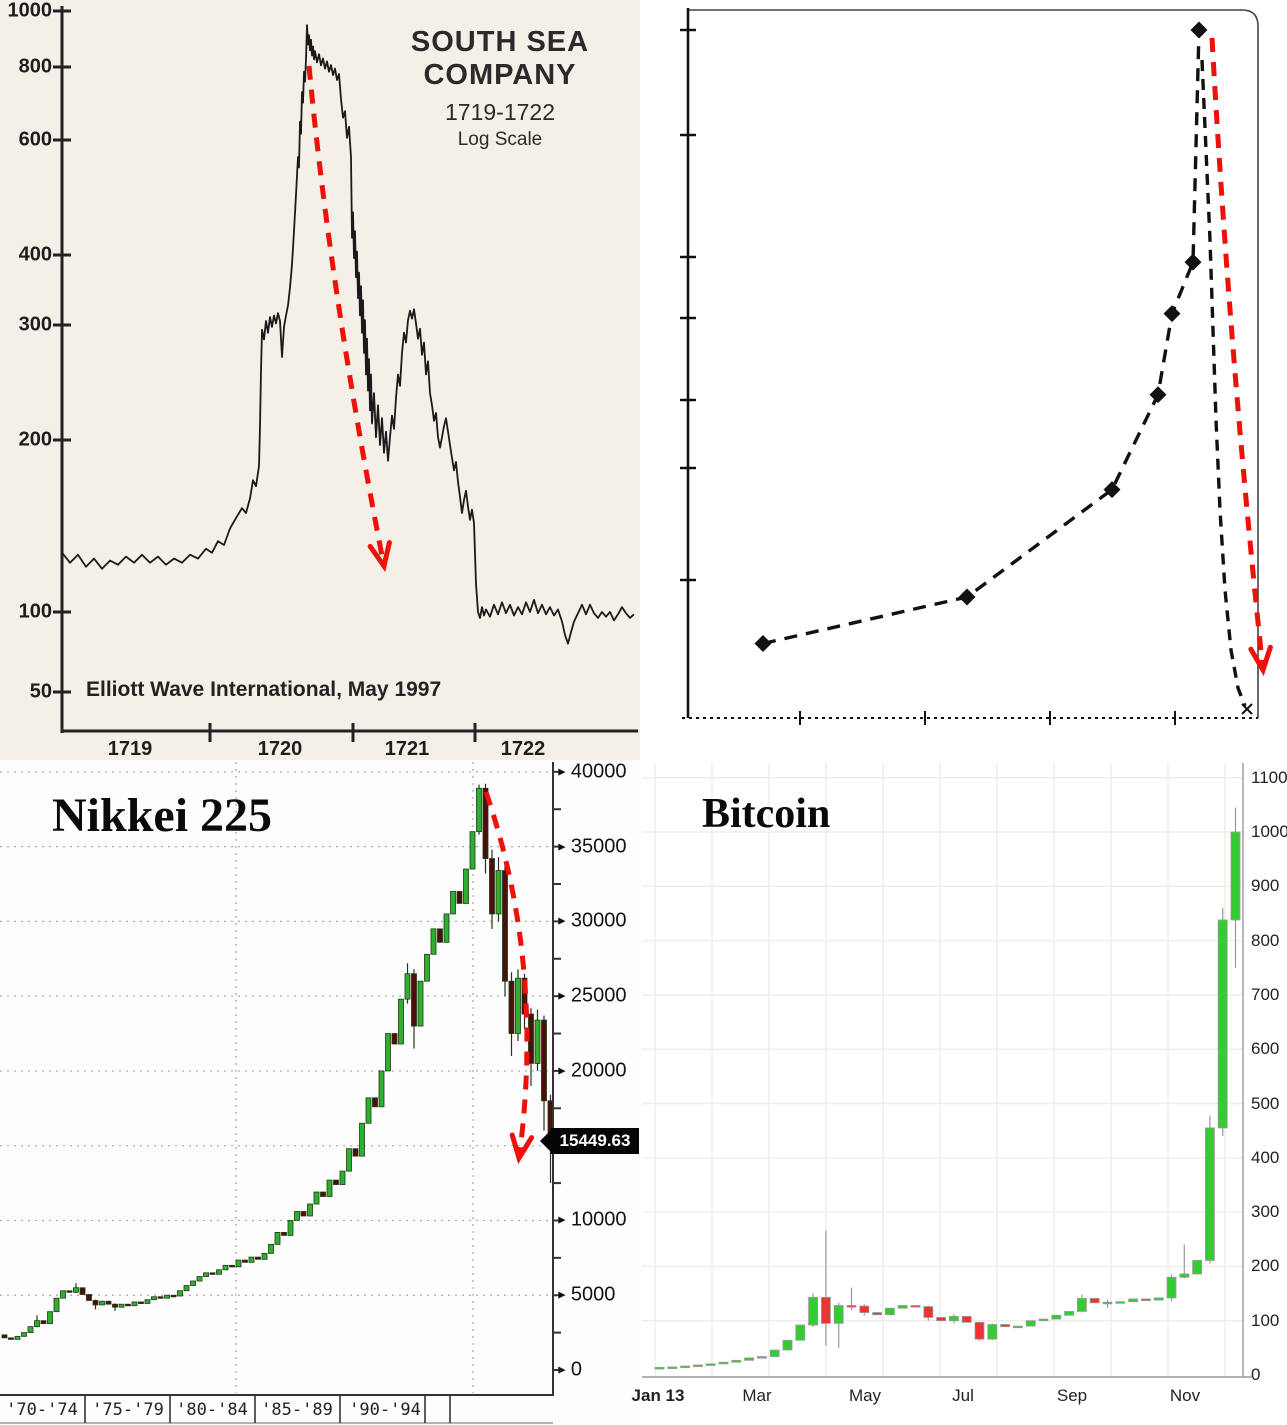 The width and height of the screenshot is (1287, 1425). Describe the element at coordinates (40, 691) in the screenshot. I see `y-tick-label: 50` at that location.